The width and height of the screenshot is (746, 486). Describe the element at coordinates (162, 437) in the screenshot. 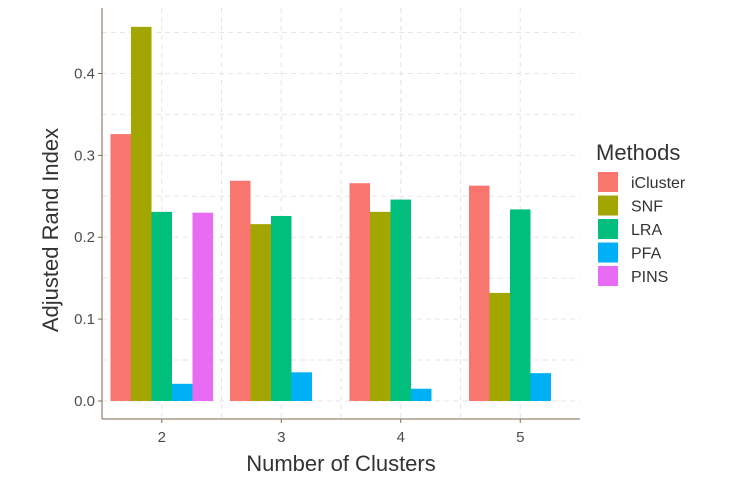

I see `x-tick-label: 2` at that location.